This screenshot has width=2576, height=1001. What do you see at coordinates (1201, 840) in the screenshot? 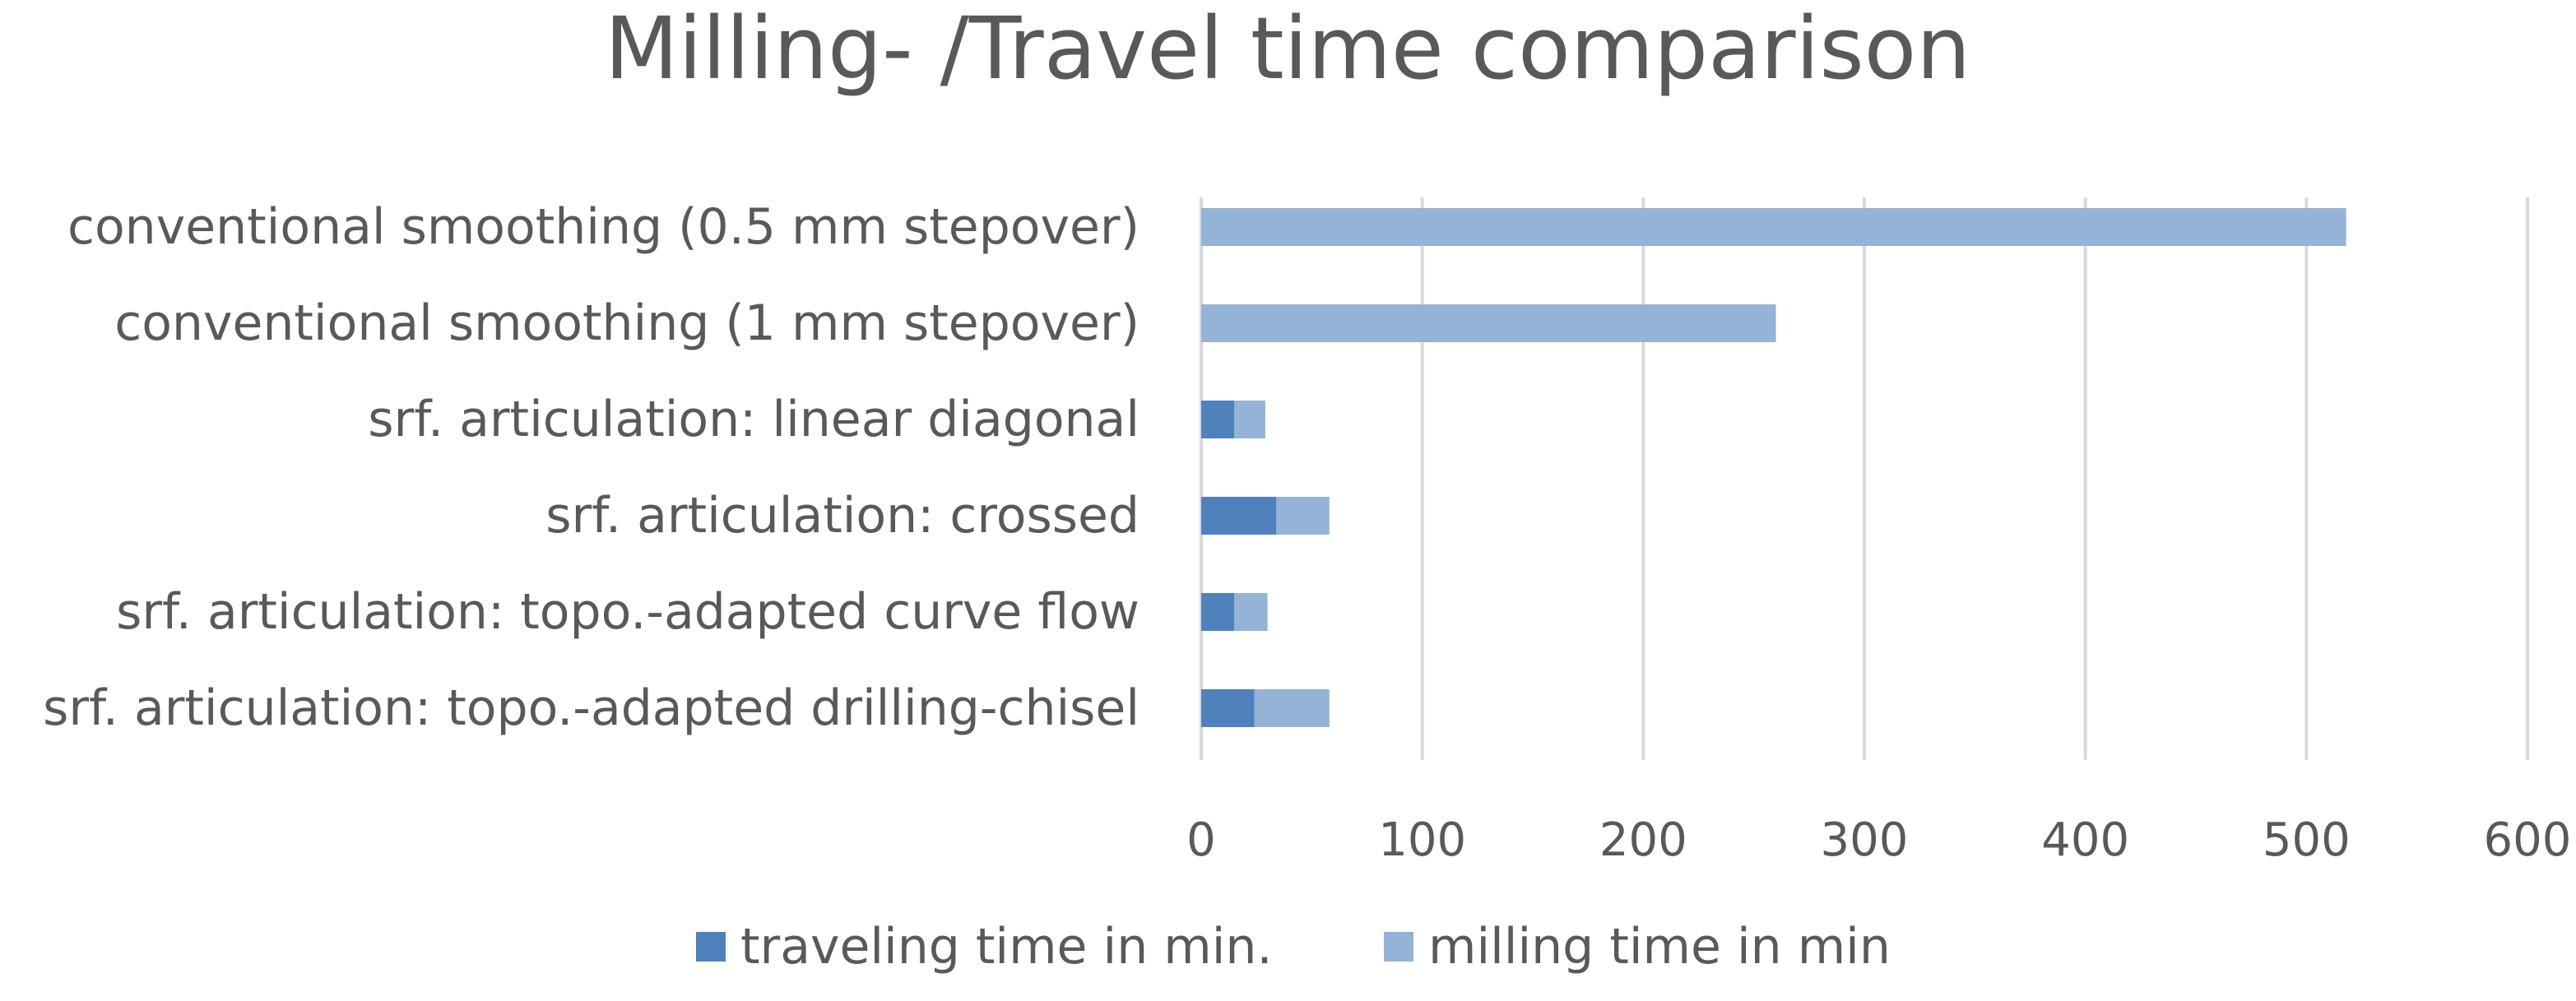
I see `x-tick-label-0: 0` at bounding box center [1201, 840].